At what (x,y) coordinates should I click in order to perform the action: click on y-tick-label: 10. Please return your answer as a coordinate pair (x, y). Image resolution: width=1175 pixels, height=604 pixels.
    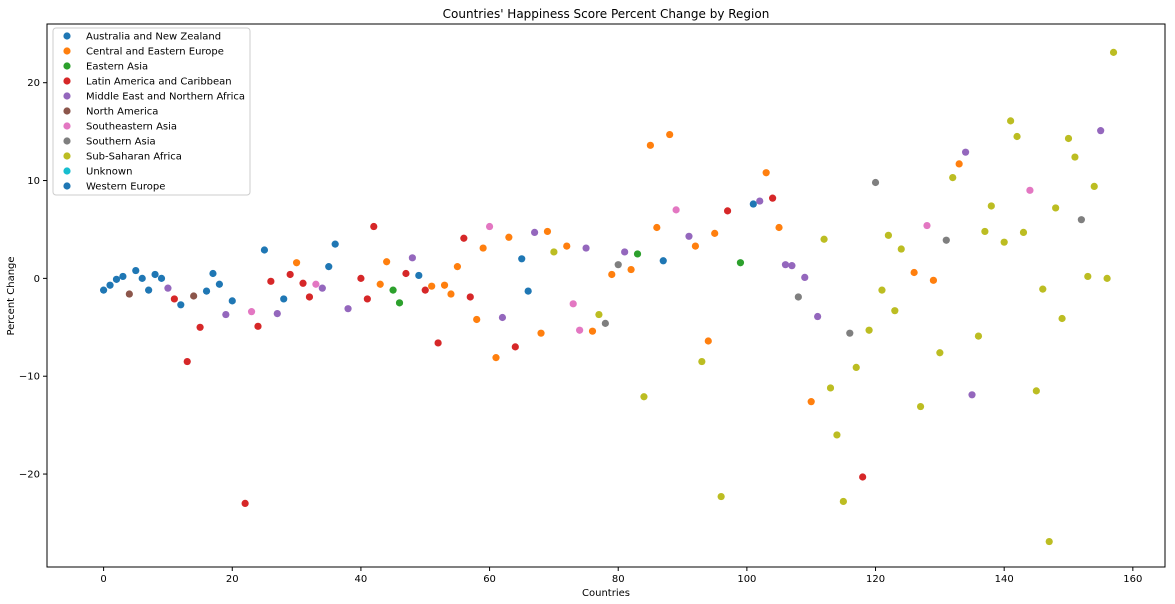
    Looking at the image, I should click on (33, 181).